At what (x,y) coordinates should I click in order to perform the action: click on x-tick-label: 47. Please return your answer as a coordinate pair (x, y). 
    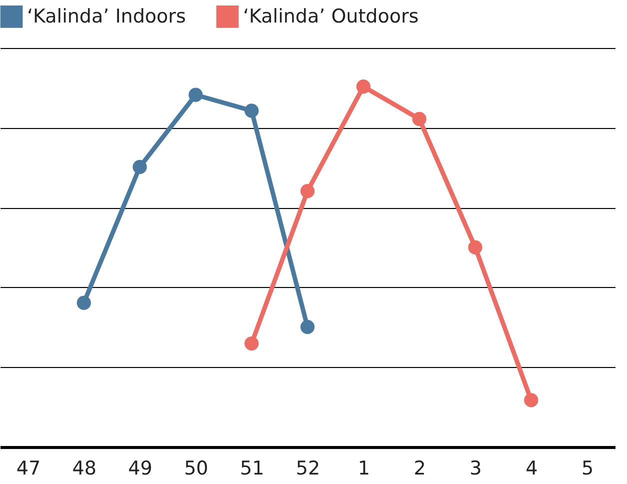
    Looking at the image, I should click on (28, 469).